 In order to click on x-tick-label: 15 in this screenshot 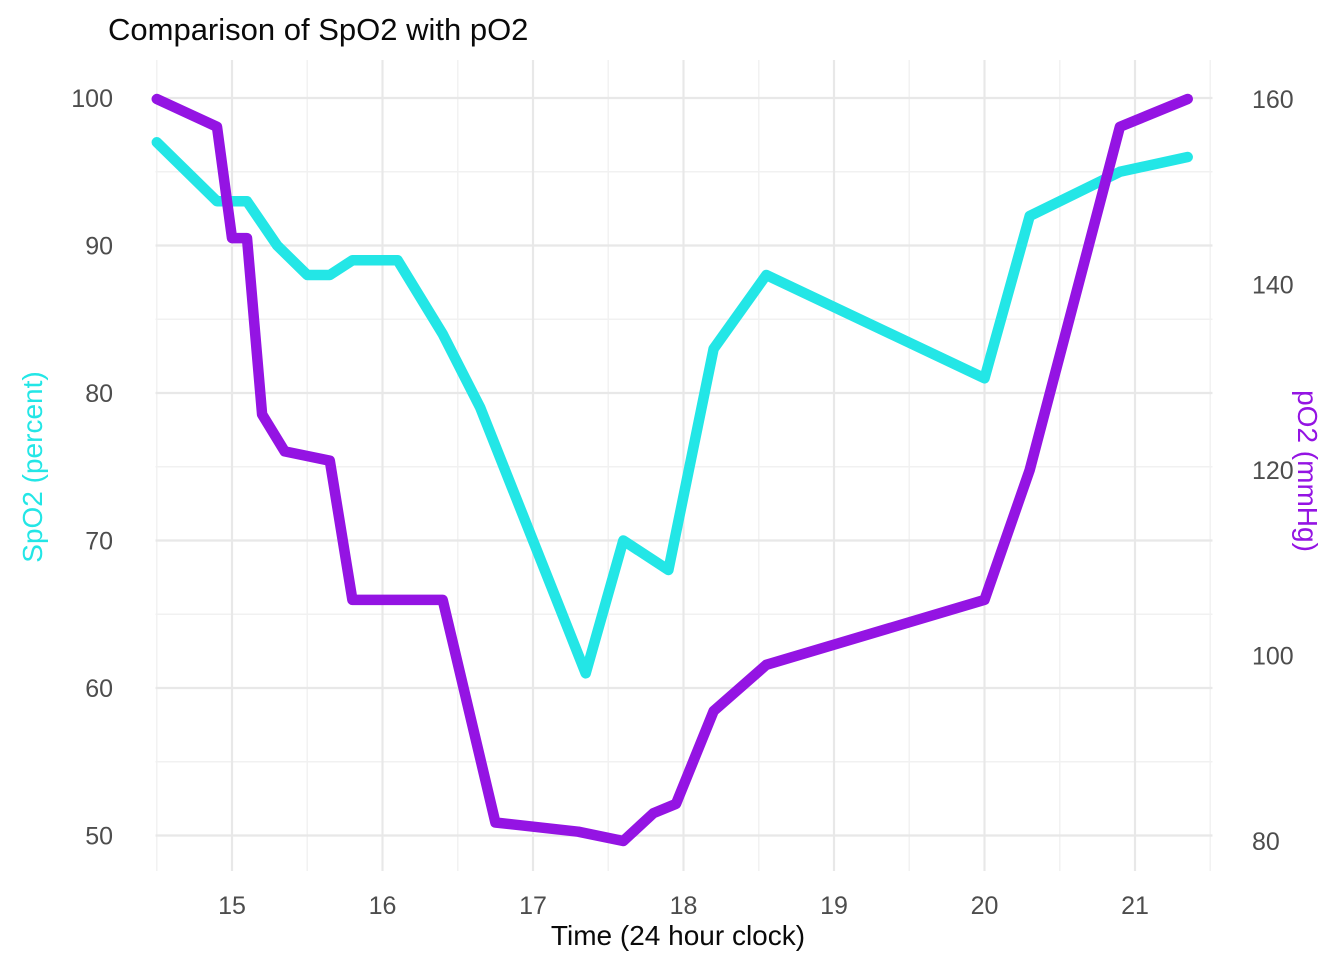, I will do `click(232, 906)`.